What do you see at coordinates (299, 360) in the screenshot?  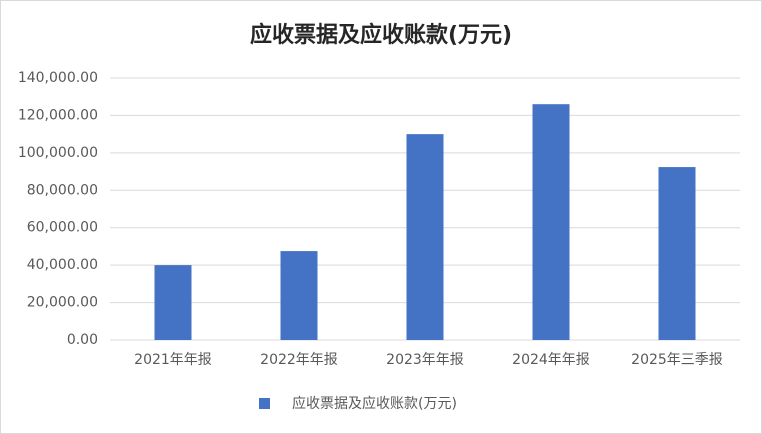 I see `x-tick-label: 2022年年报` at bounding box center [299, 360].